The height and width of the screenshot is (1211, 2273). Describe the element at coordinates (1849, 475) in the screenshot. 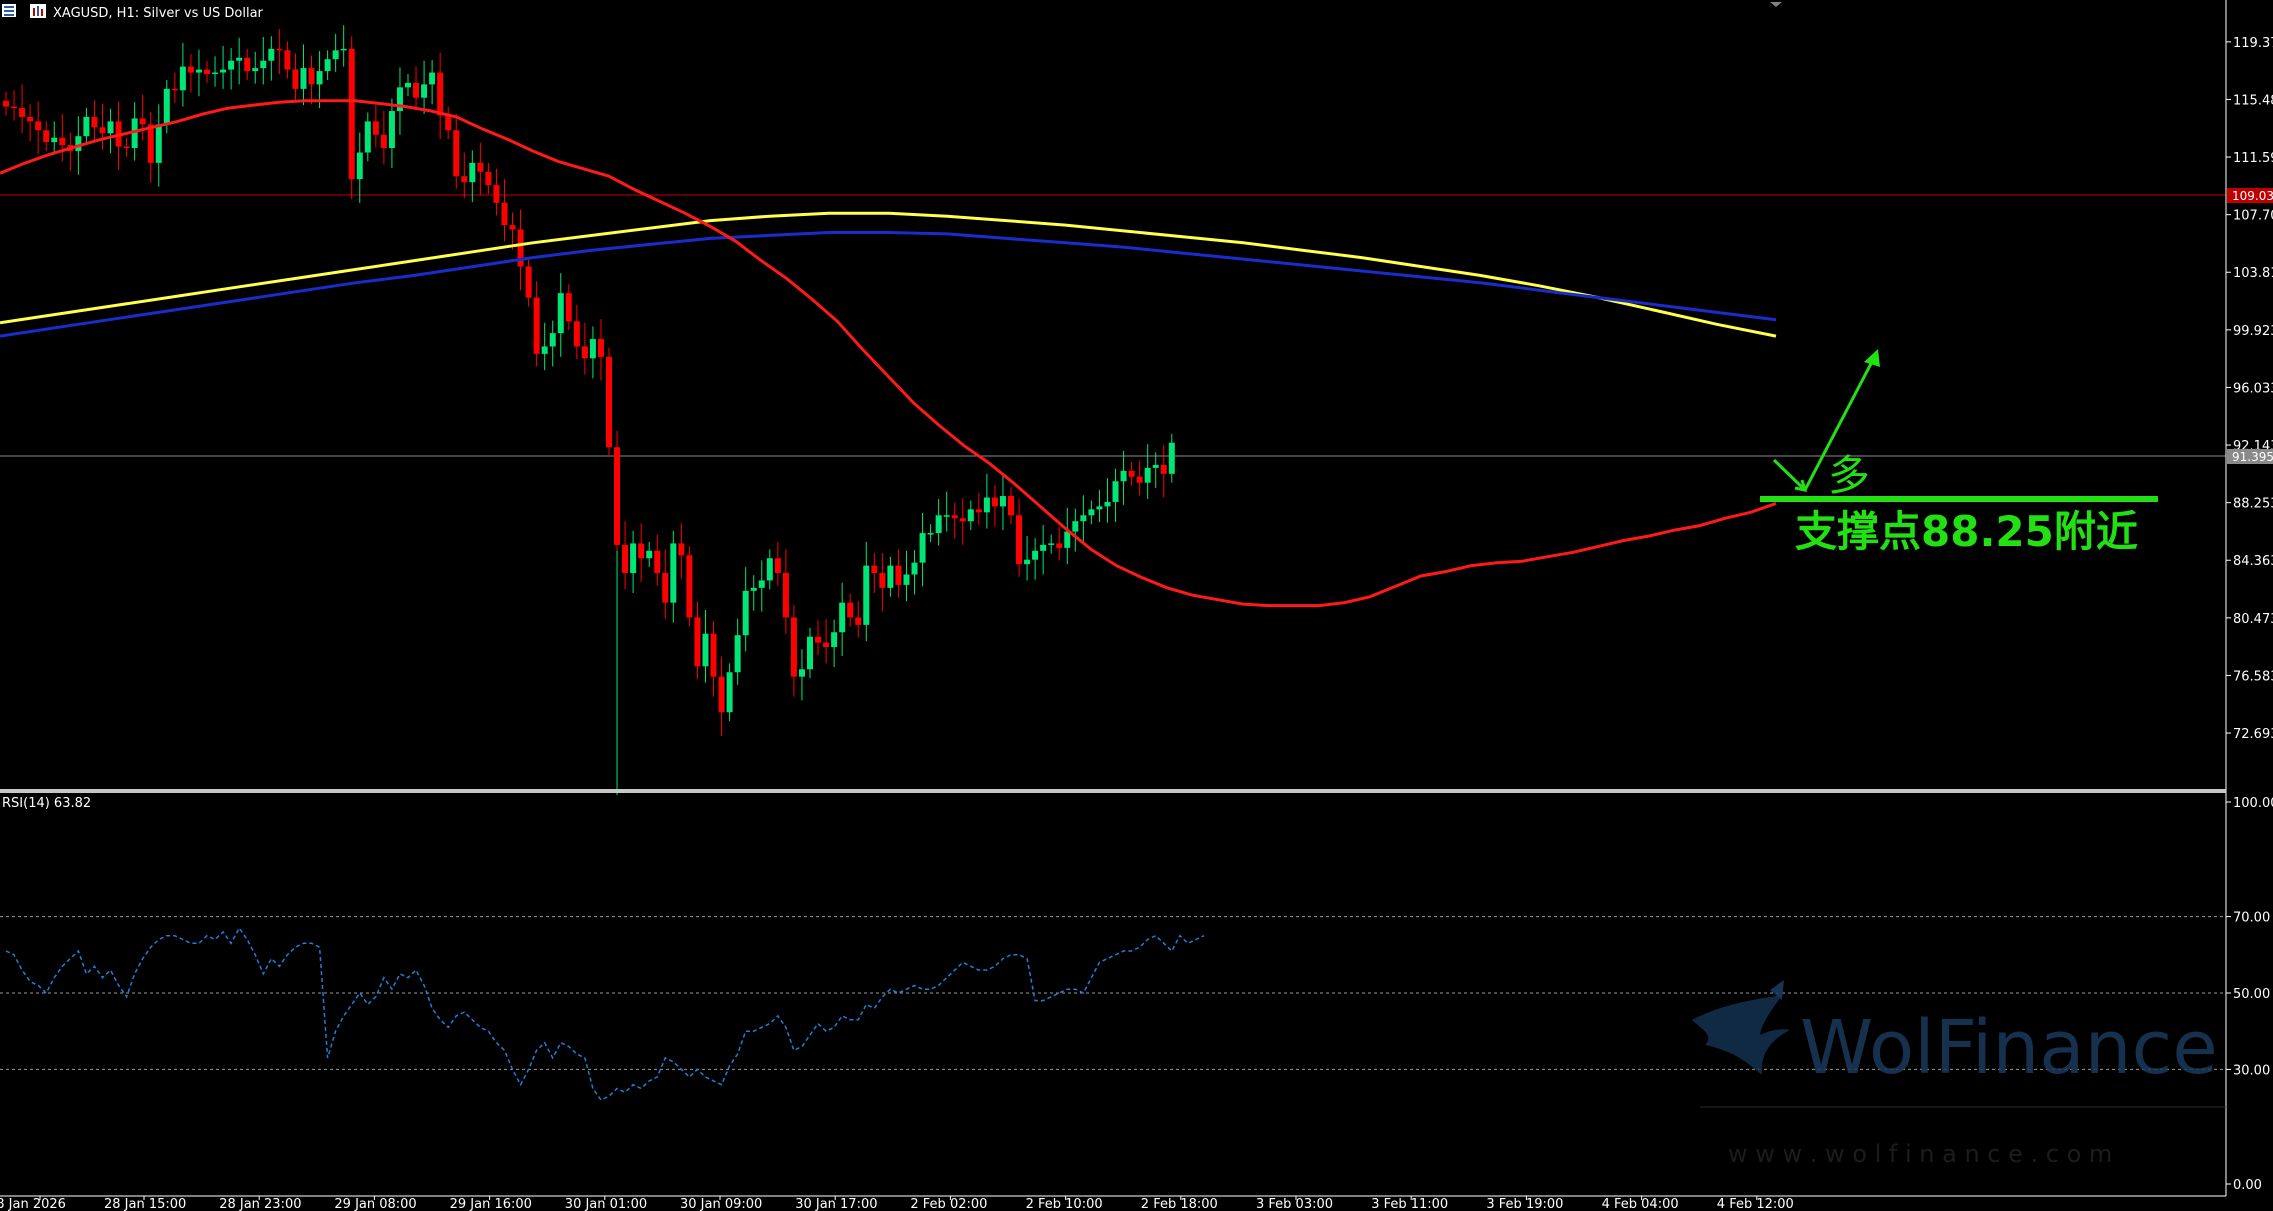

I see `long-label: 多` at that location.